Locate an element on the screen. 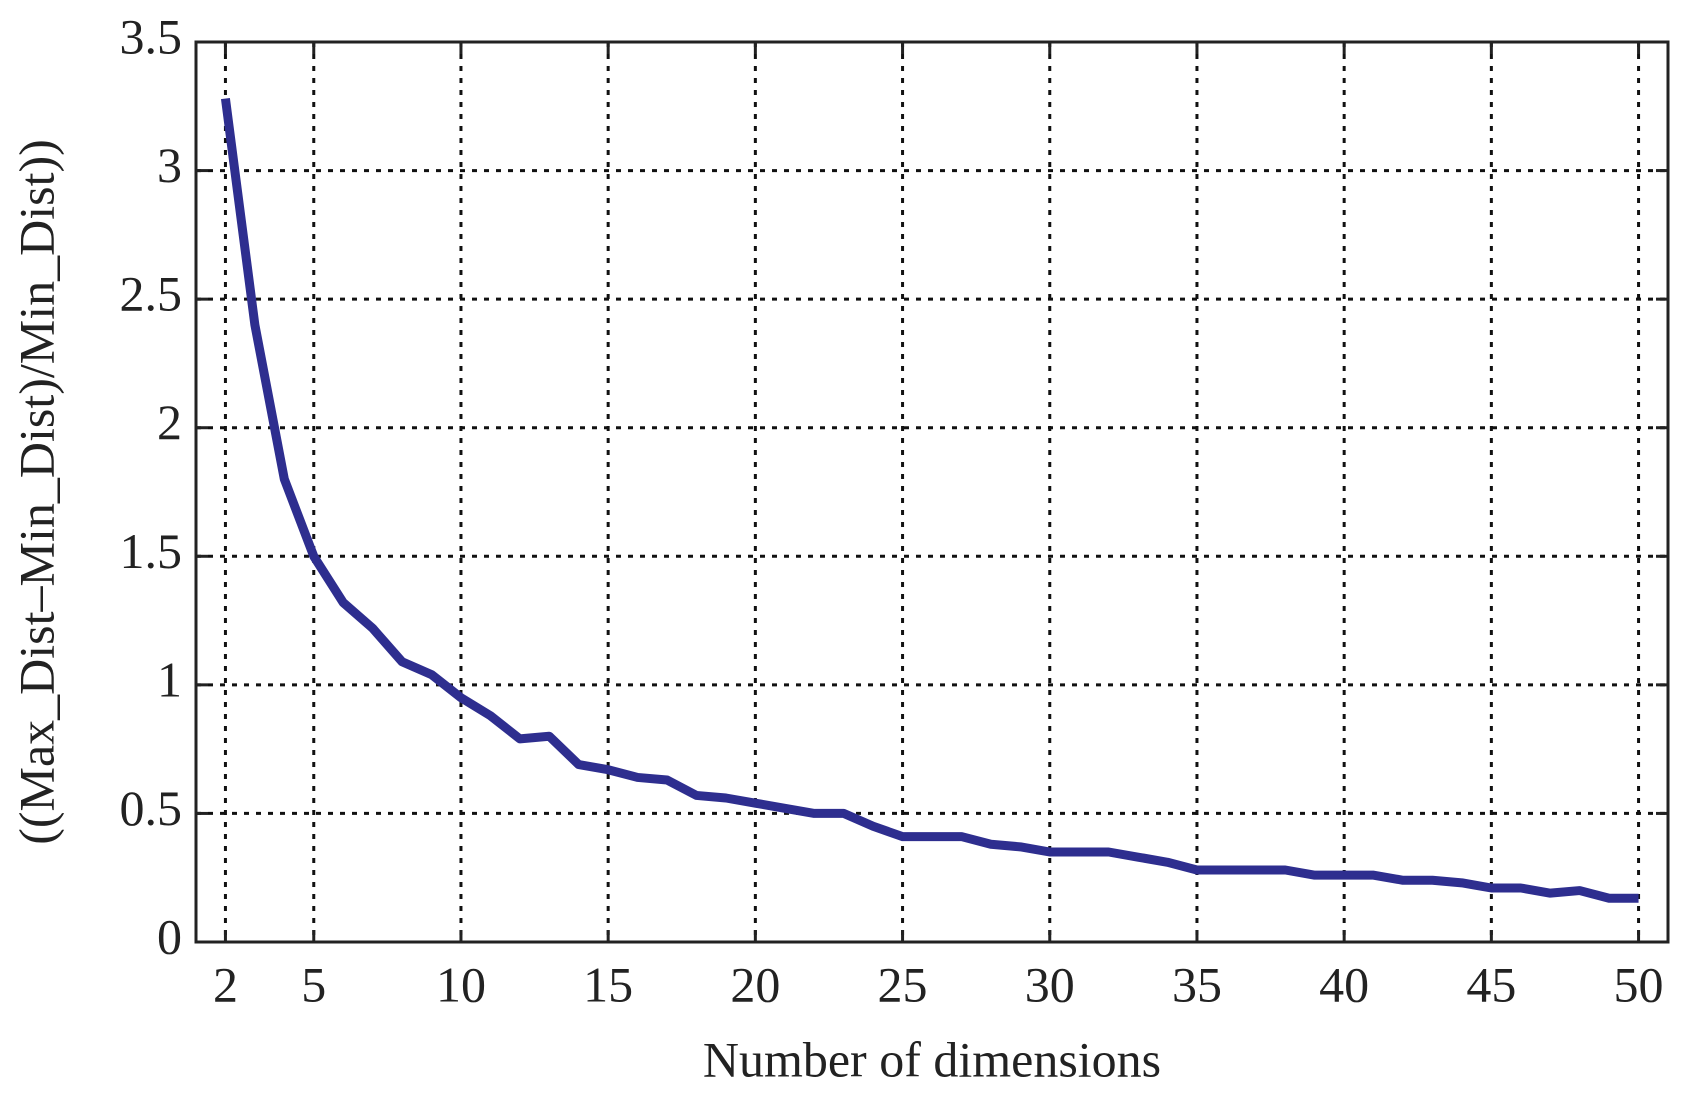 The height and width of the screenshot is (1100, 1684). x-tick-label: 10 is located at coordinates (461, 984).